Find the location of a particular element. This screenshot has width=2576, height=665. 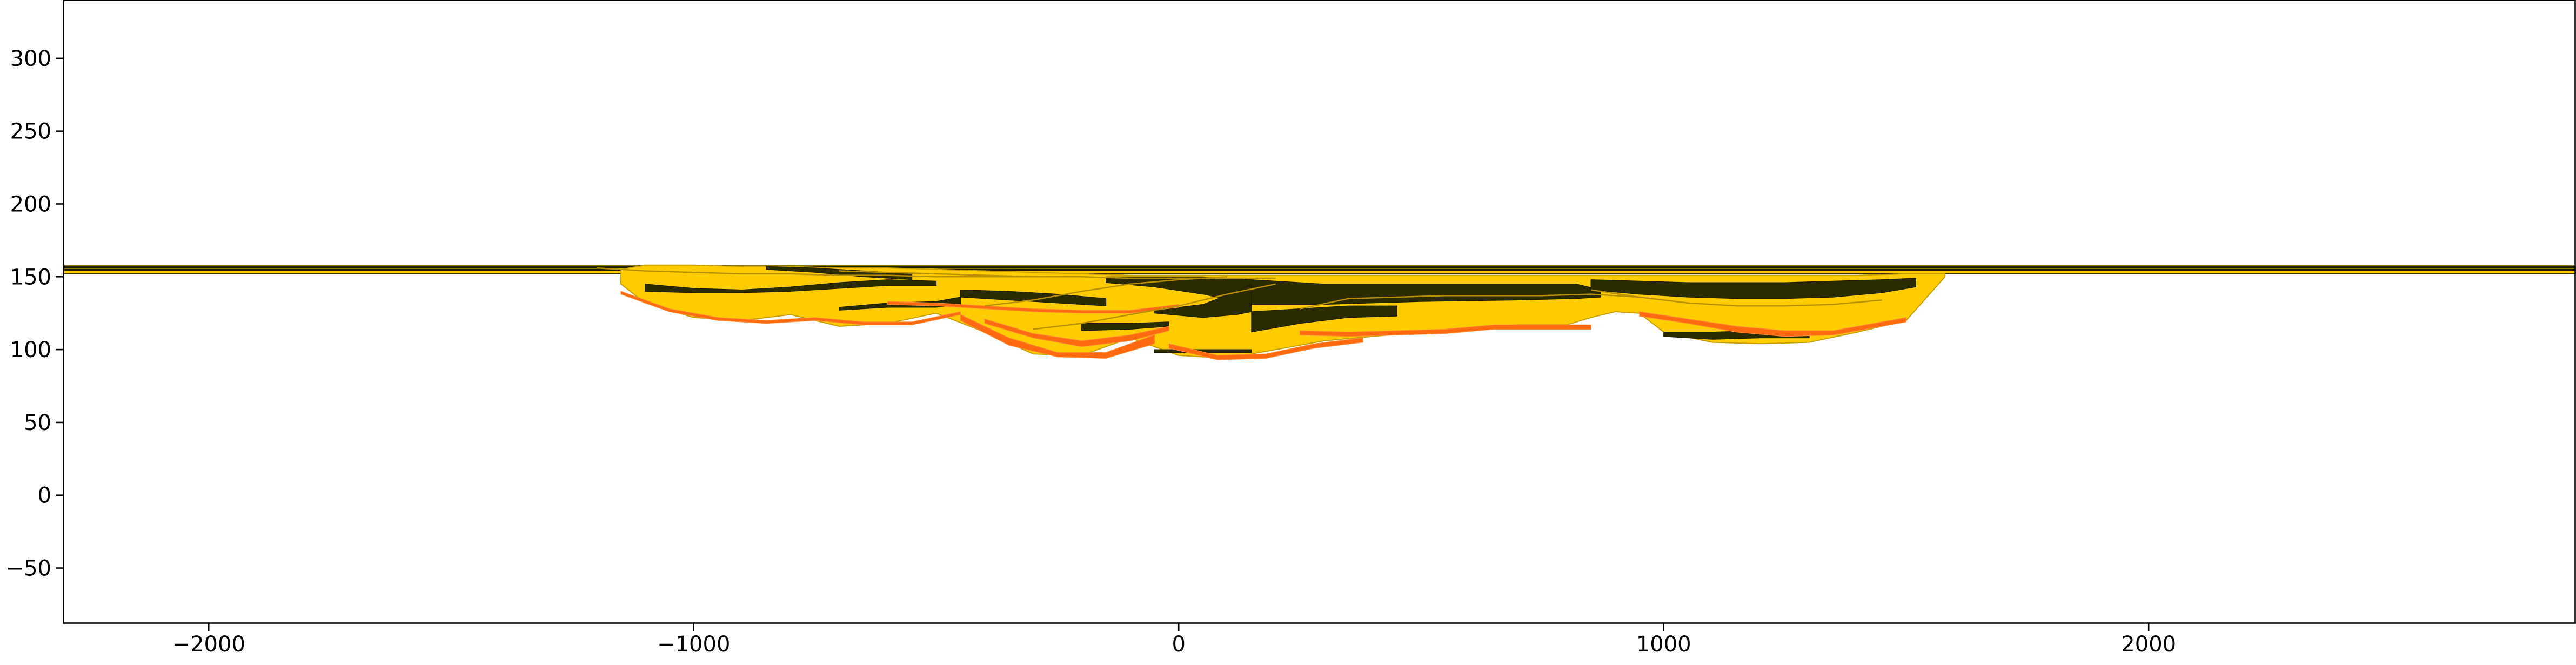

y-tick-label: 200 is located at coordinates (30, 204).